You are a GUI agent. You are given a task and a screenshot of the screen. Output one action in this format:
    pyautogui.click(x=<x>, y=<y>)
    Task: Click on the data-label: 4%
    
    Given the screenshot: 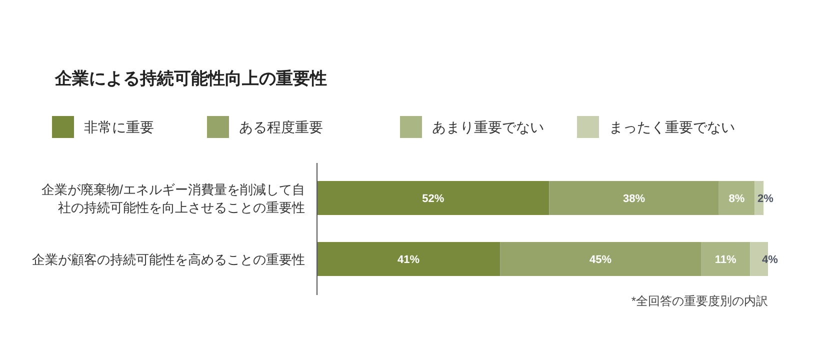 What is the action you would take?
    pyautogui.click(x=770, y=260)
    